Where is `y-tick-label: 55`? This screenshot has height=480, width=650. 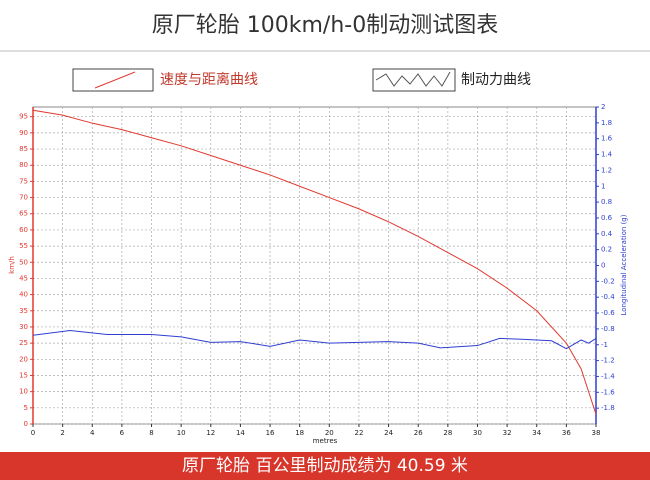 y-tick-label: 55 is located at coordinates (23, 246).